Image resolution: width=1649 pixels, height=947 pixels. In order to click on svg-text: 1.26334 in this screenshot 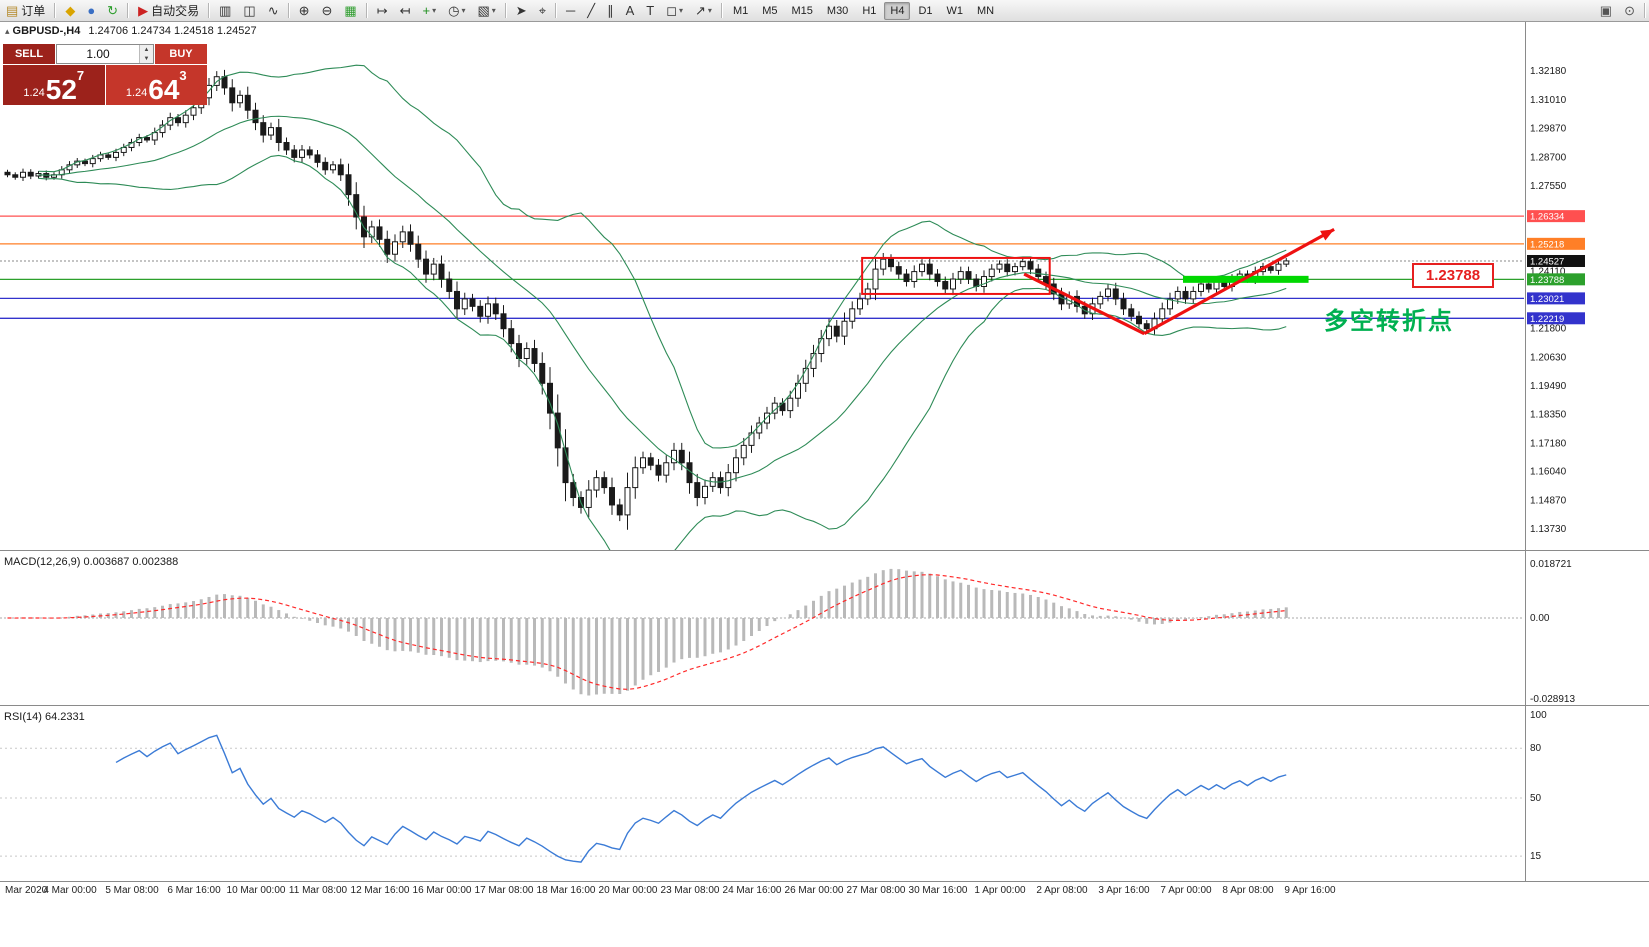, I will do `click(1547, 217)`.